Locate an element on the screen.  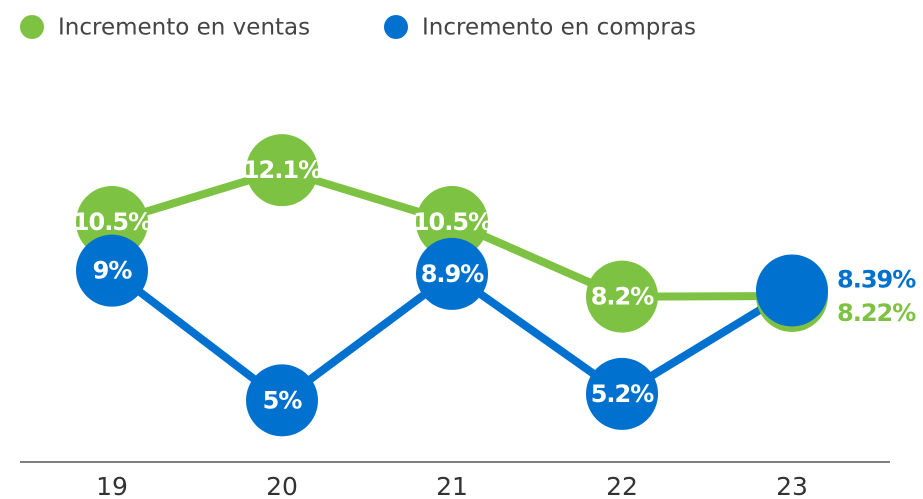
value-label: 12.1% is located at coordinates (282, 170).